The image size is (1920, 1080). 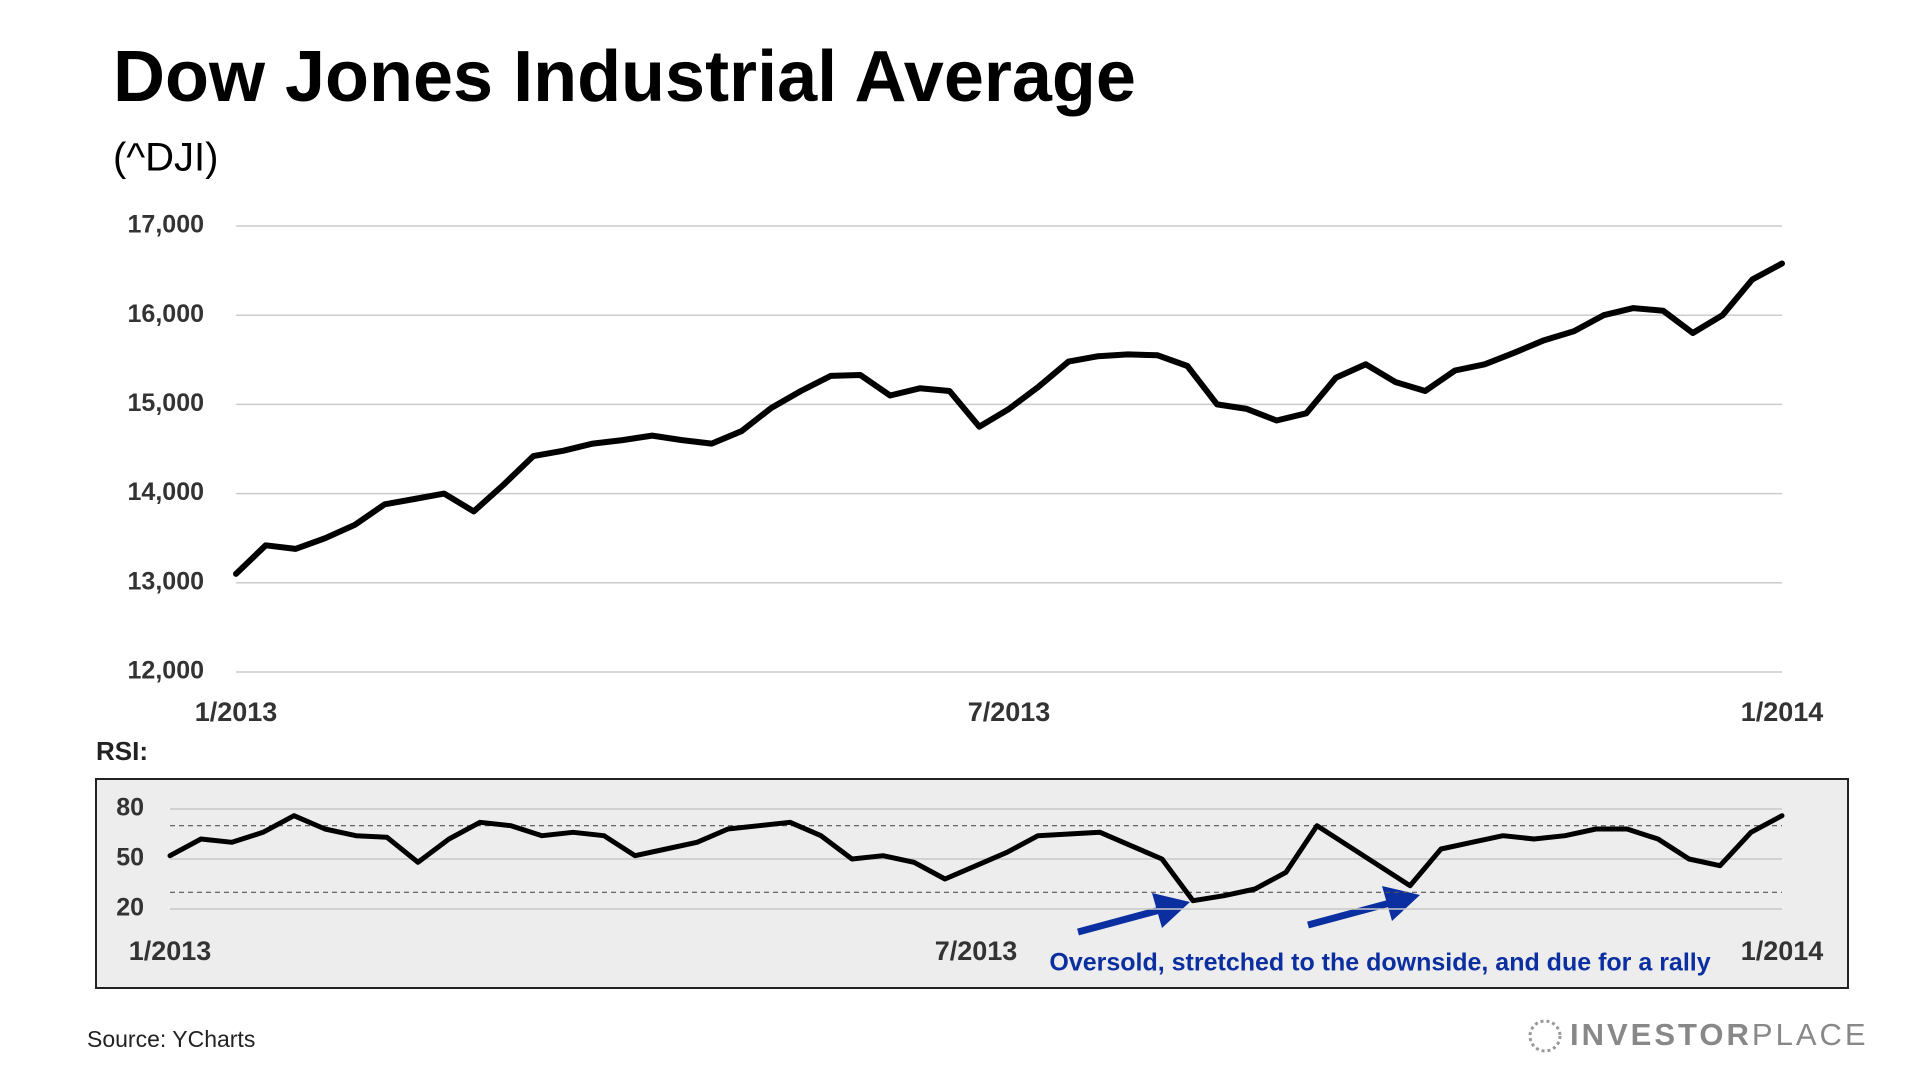 I want to click on logo-icon, so click(x=1545, y=1036).